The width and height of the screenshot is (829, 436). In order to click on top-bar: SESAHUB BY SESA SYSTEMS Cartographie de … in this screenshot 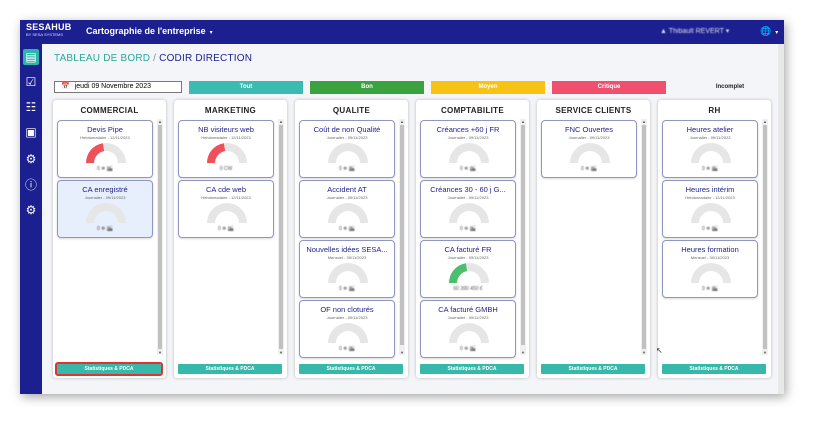, I will do `click(402, 32)`.